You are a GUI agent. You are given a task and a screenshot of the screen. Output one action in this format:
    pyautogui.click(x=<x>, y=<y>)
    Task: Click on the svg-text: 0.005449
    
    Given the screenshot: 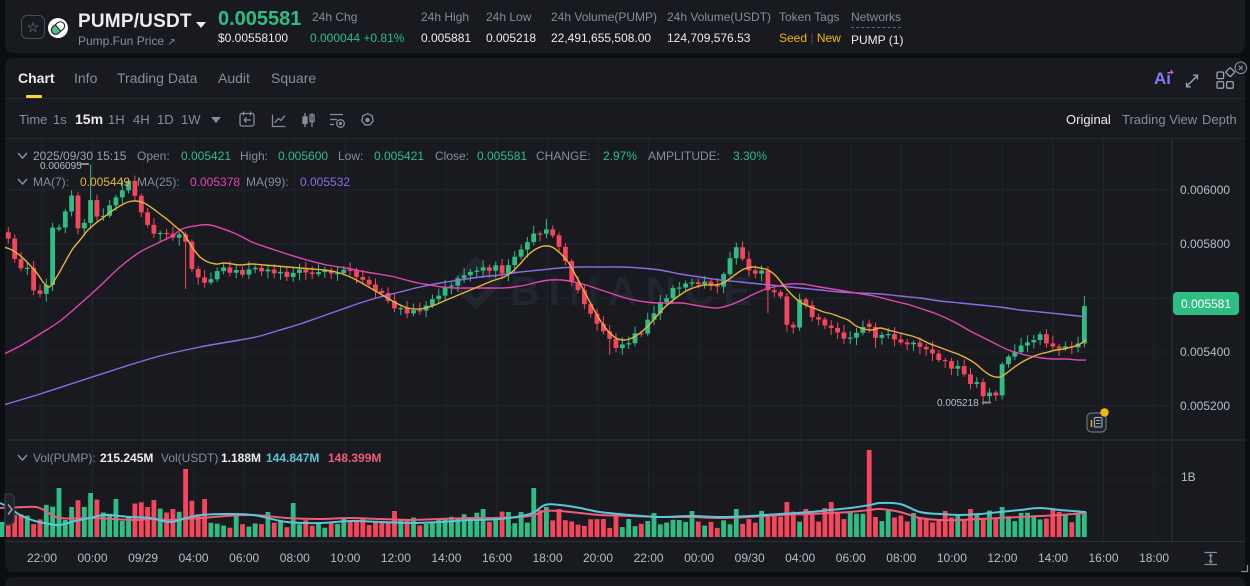 What is the action you would take?
    pyautogui.click(x=105, y=182)
    